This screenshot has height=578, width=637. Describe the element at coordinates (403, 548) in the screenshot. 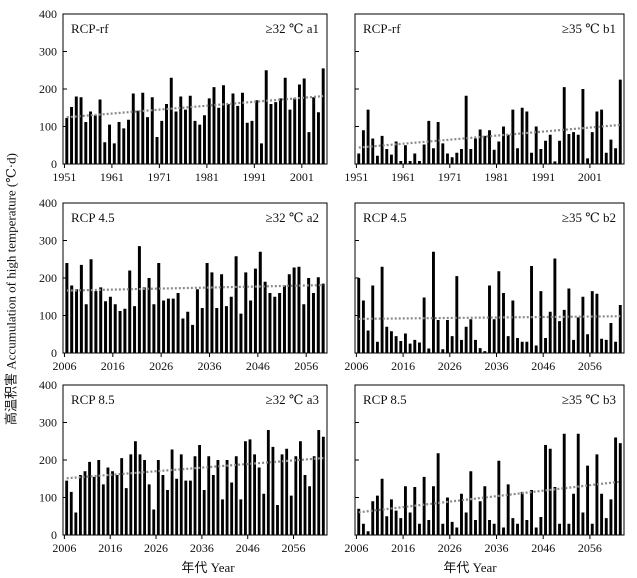

I see `x-tick-label-b3: 2016` at that location.